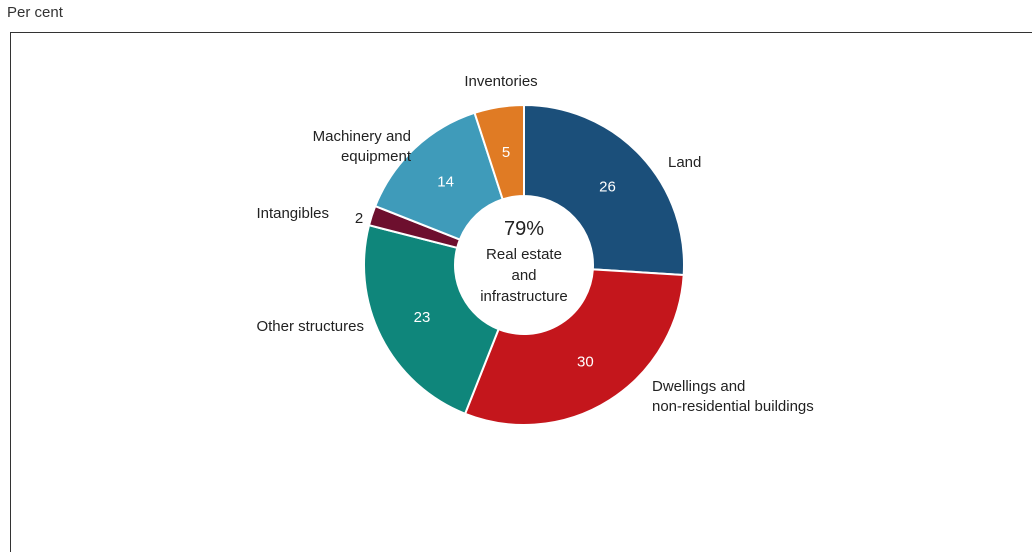 The width and height of the screenshot is (1032, 552). Describe the element at coordinates (35, 12) in the screenshot. I see `unit-label: Per cent` at that location.